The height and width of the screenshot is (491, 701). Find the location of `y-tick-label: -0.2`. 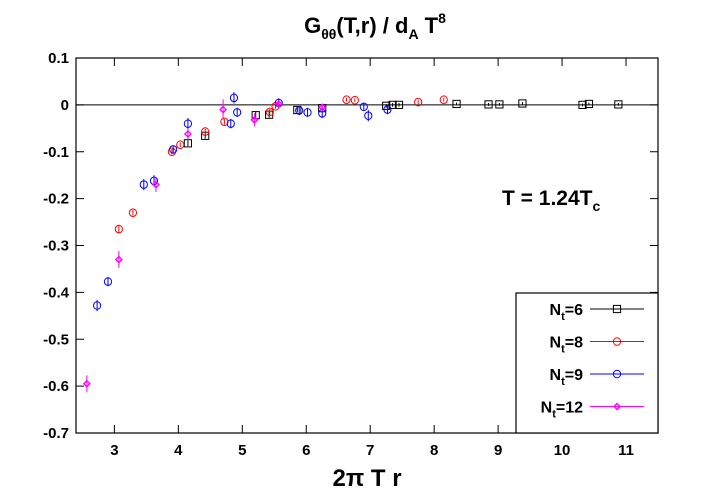

y-tick-label: -0.2 is located at coordinates (56, 199).